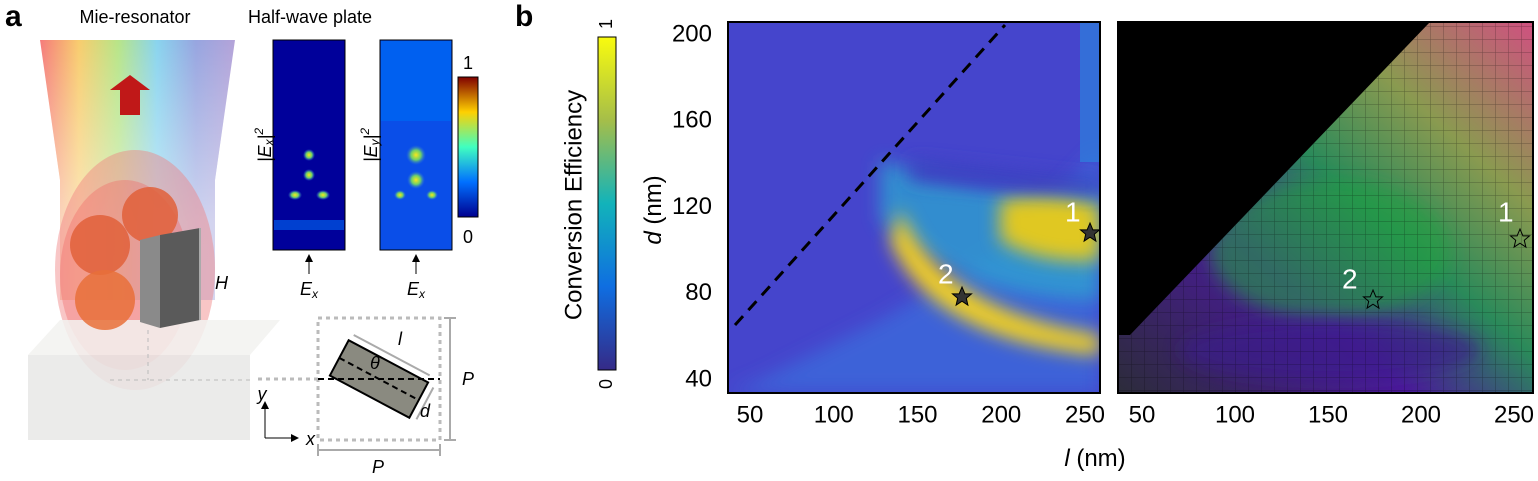 This screenshot has height=481, width=1538. I want to click on period-x-label: P, so click(378, 467).